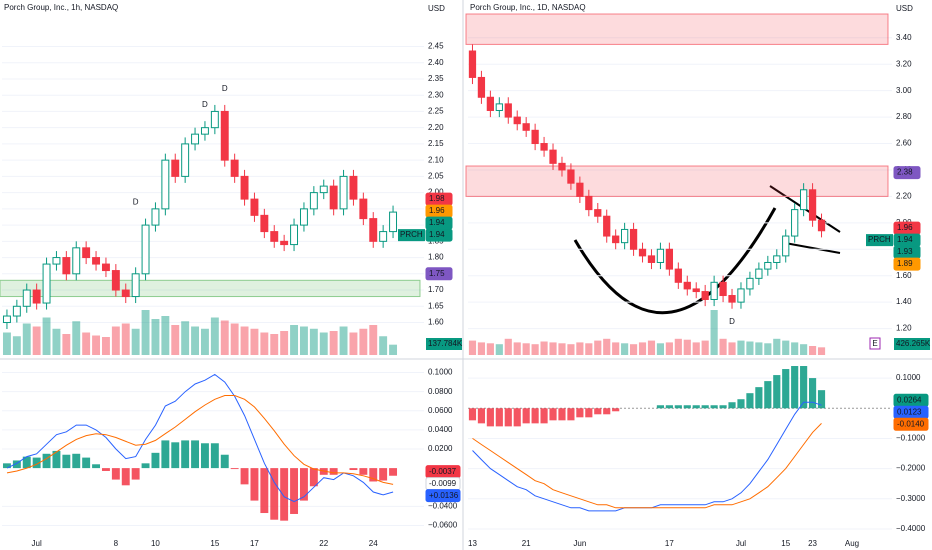 This screenshot has width=932, height=550. Describe the element at coordinates (677, 181) in the screenshot. I see `zone` at that location.